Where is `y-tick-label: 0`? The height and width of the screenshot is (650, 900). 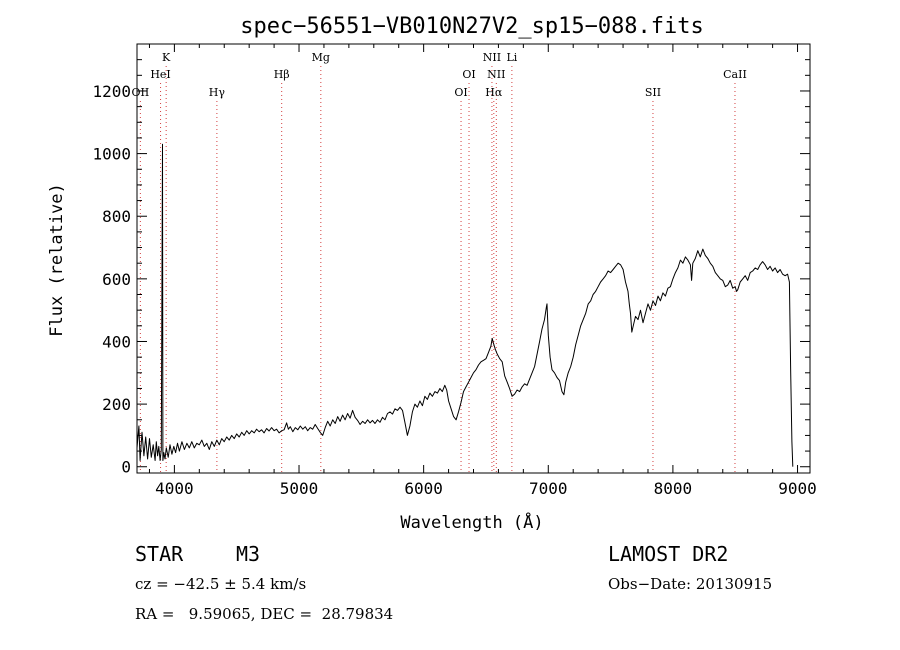
y-tick-label: 0 is located at coordinates (126, 467).